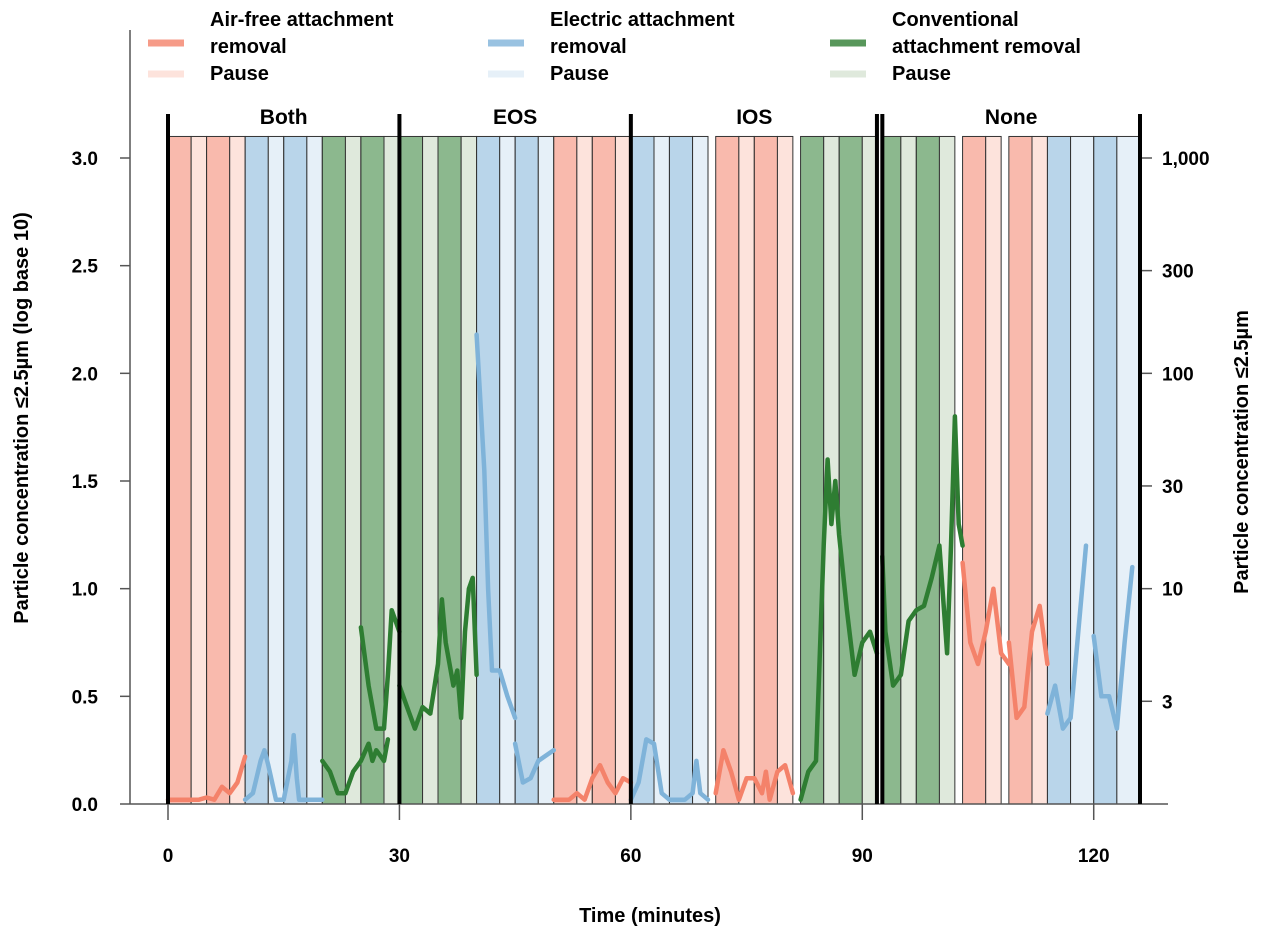 This screenshot has width=1268, height=934. Describe the element at coordinates (1172, 590) in the screenshot. I see `right-tick-label: 10` at that location.